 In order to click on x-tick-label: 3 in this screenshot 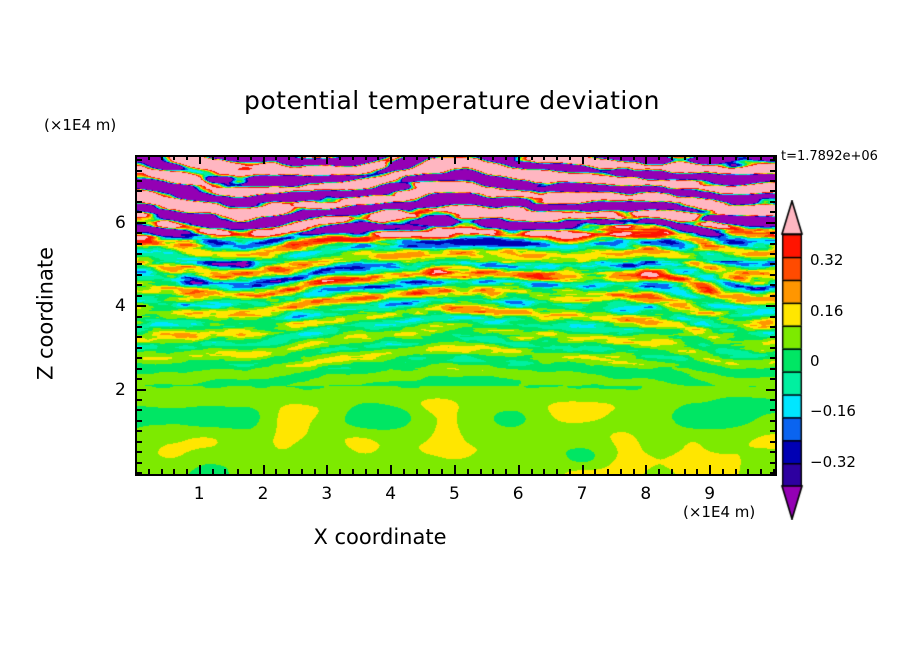, I will do `click(327, 494)`.